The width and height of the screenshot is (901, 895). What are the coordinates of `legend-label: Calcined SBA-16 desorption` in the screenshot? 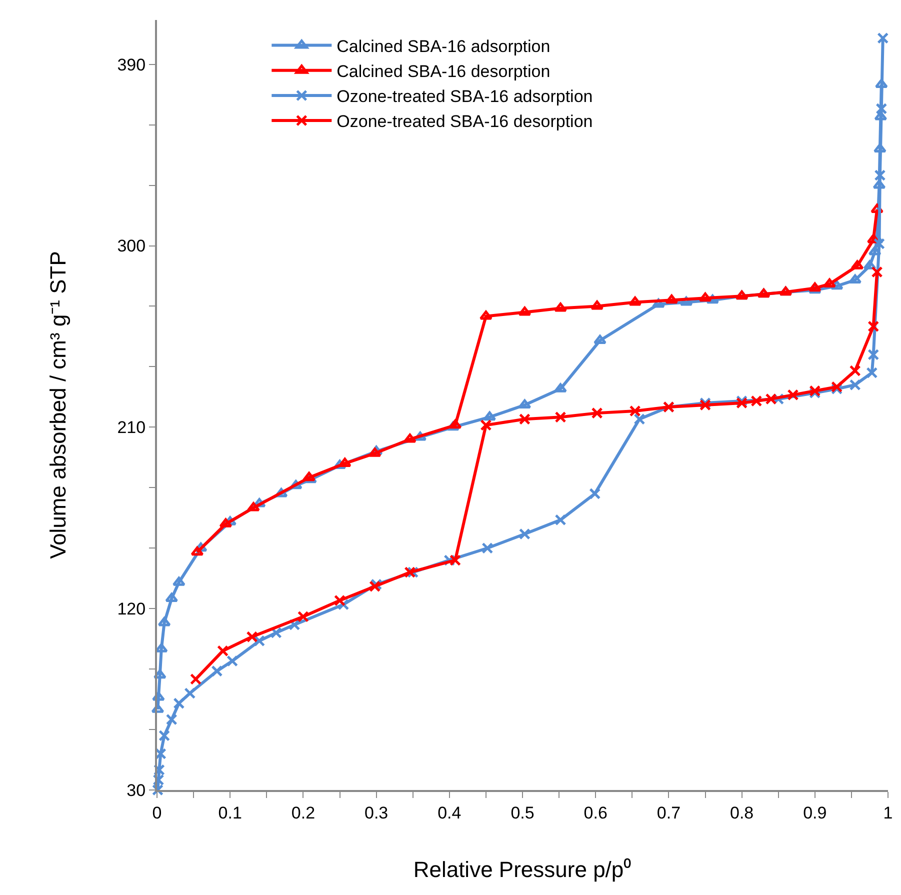 It's located at (443, 71).